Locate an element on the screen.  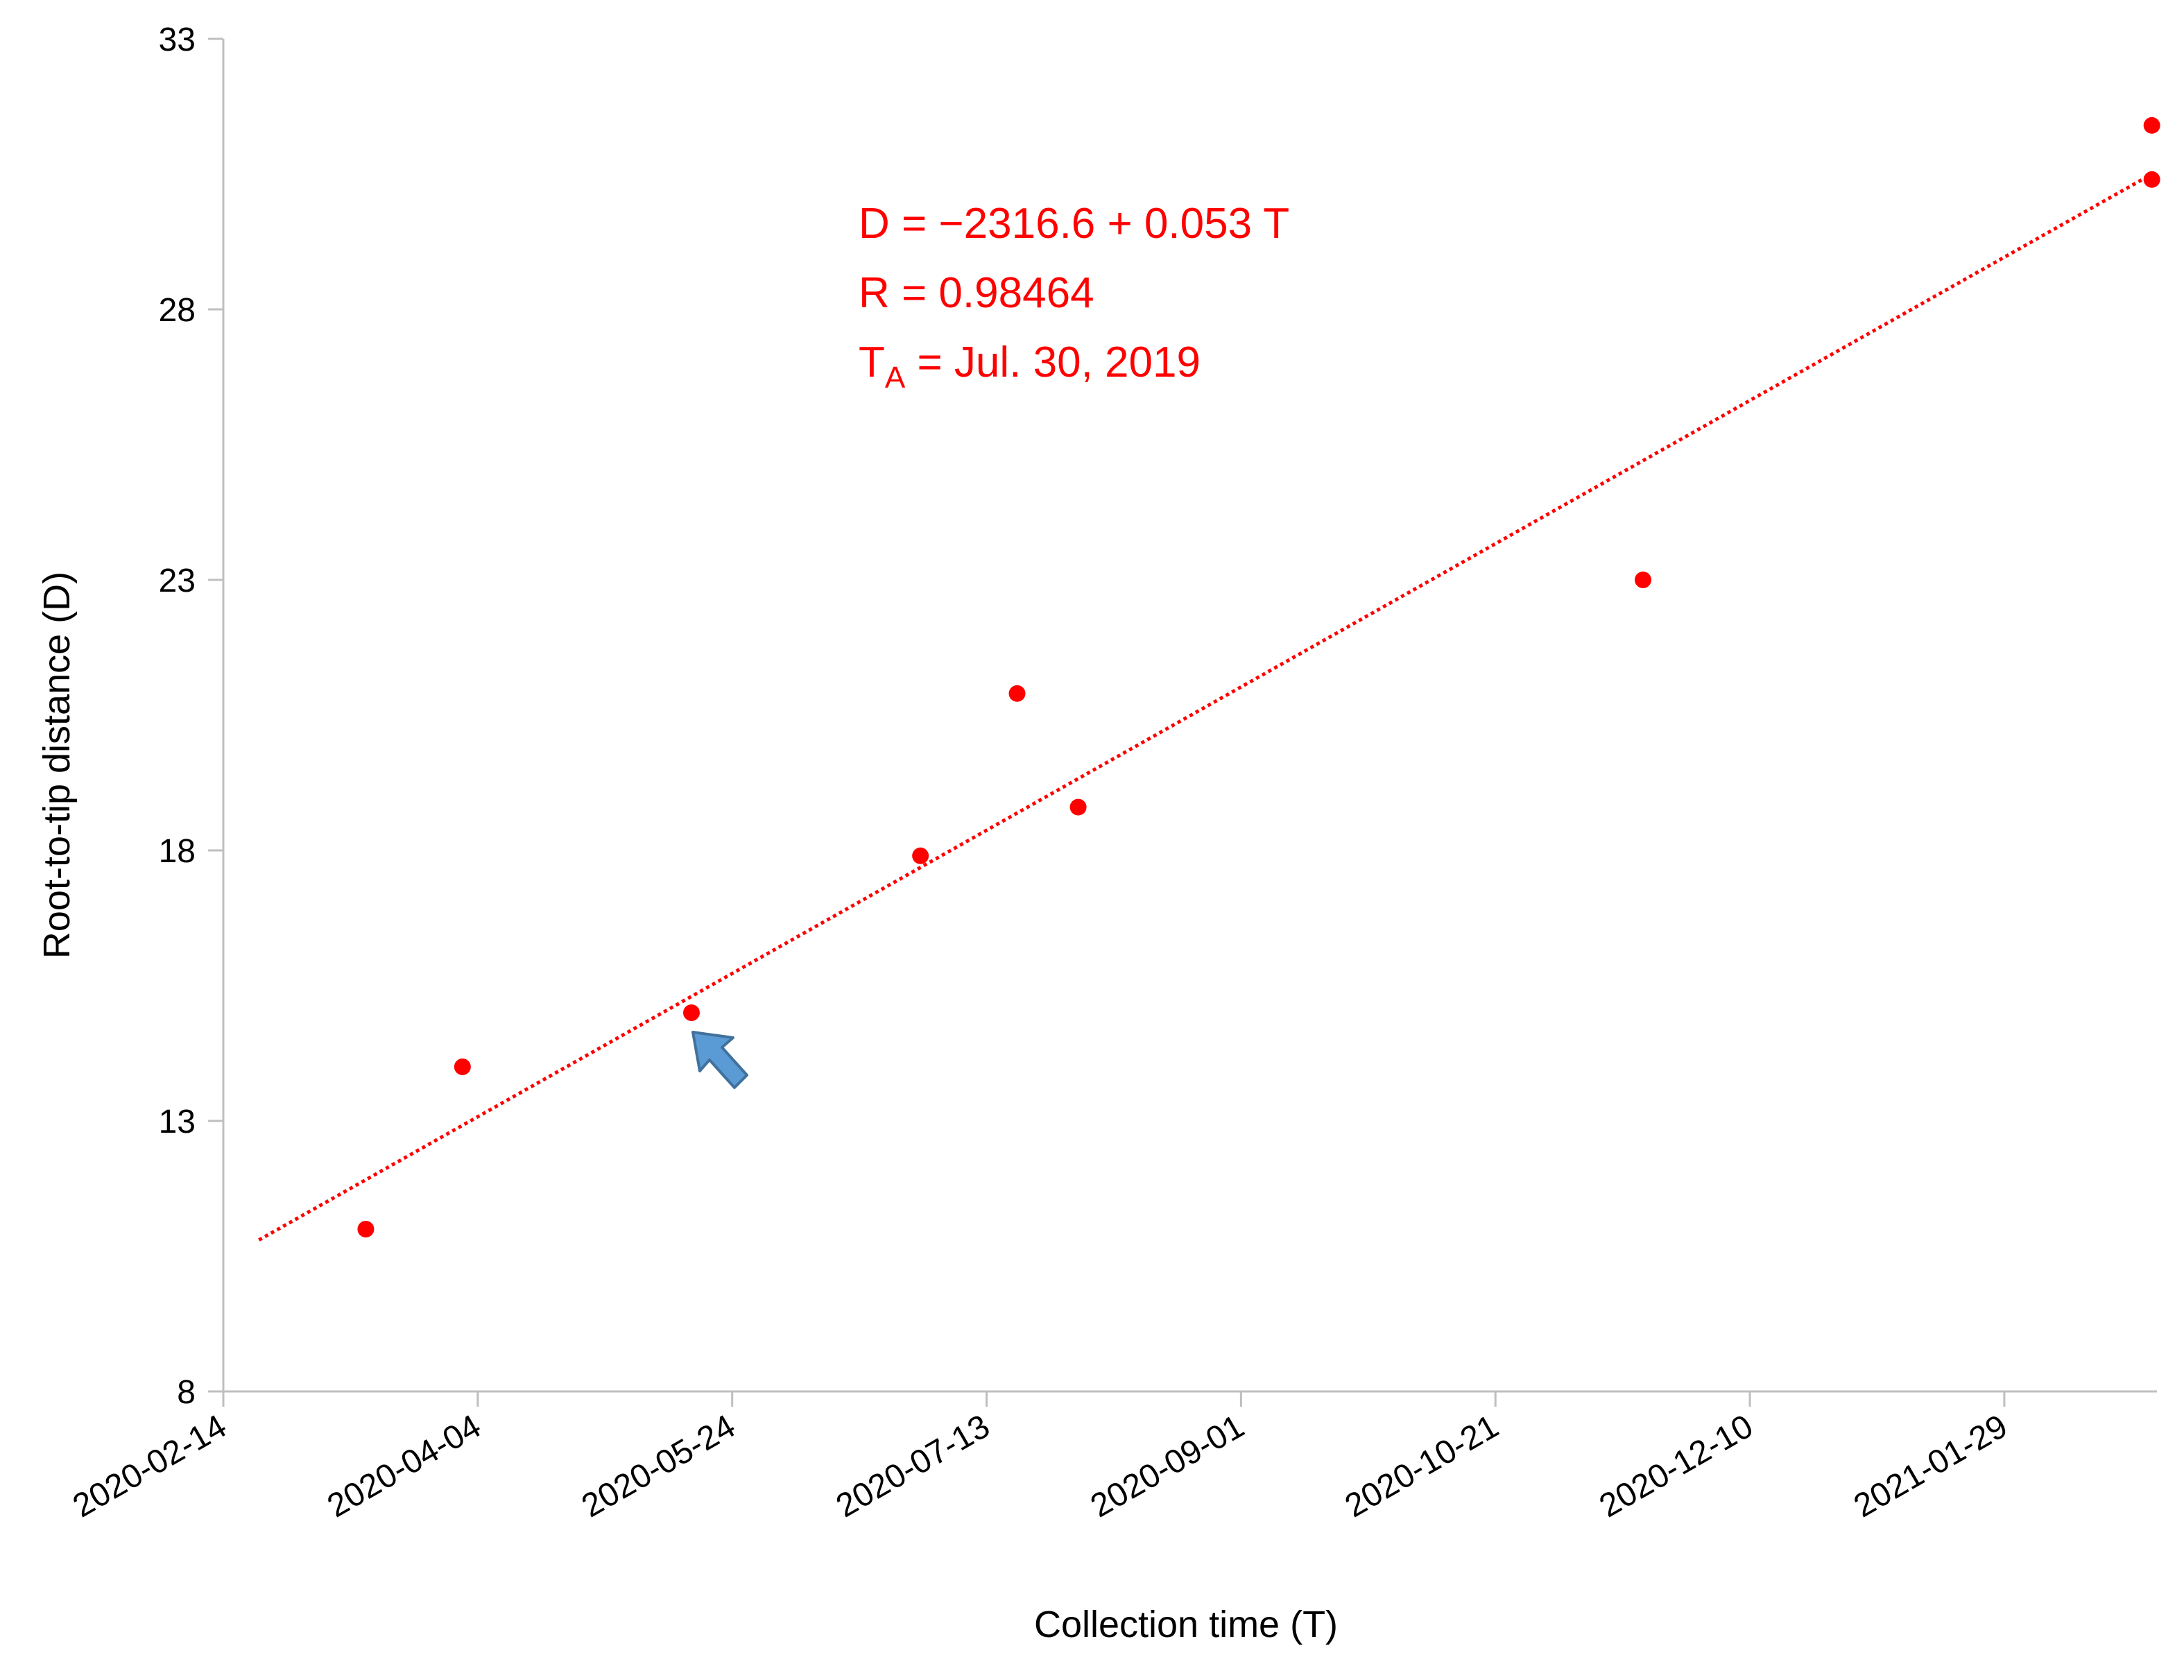
y-tick-label: 33 is located at coordinates (177, 40).